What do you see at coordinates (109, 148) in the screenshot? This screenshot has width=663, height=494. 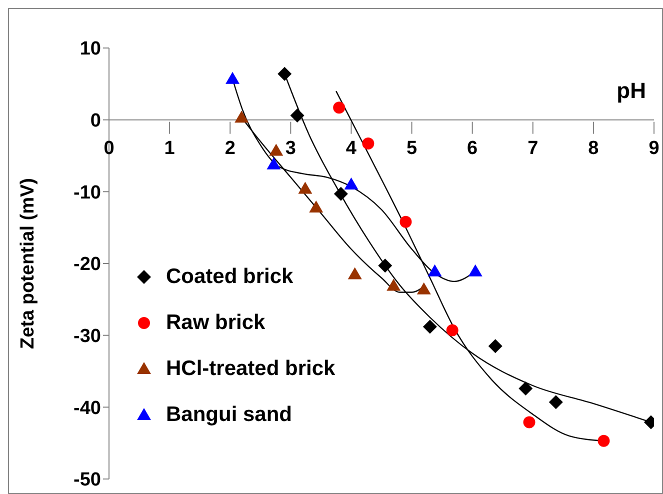 I see `x-tick-label: 0` at bounding box center [109, 148].